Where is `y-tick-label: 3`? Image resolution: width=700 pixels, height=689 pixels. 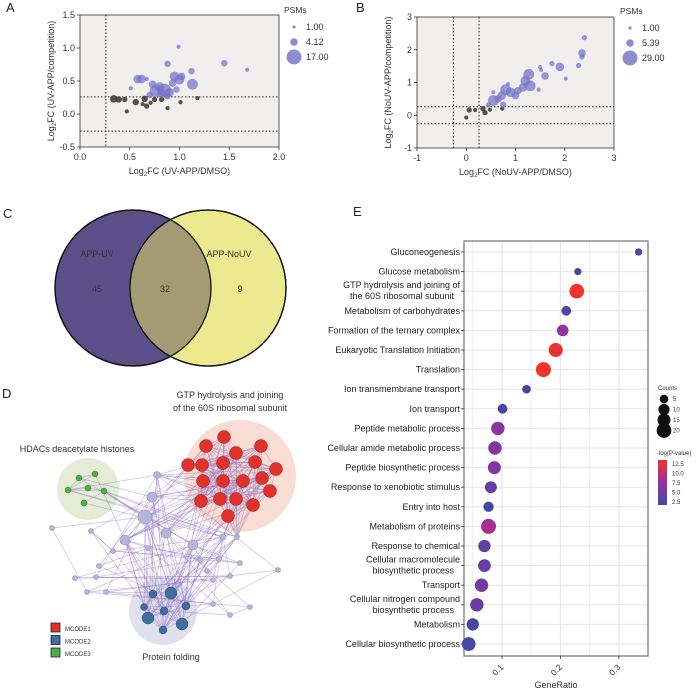 y-tick-label: 3 is located at coordinates (409, 17).